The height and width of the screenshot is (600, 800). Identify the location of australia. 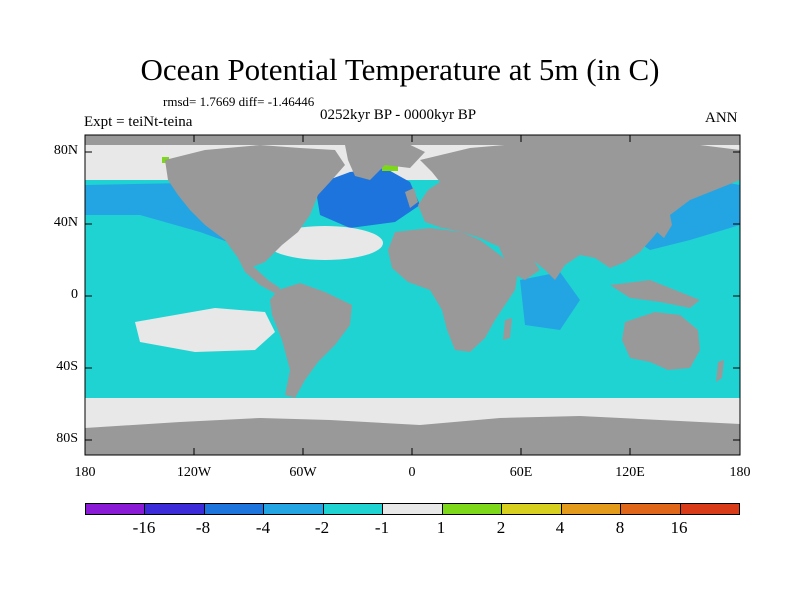
(661, 341).